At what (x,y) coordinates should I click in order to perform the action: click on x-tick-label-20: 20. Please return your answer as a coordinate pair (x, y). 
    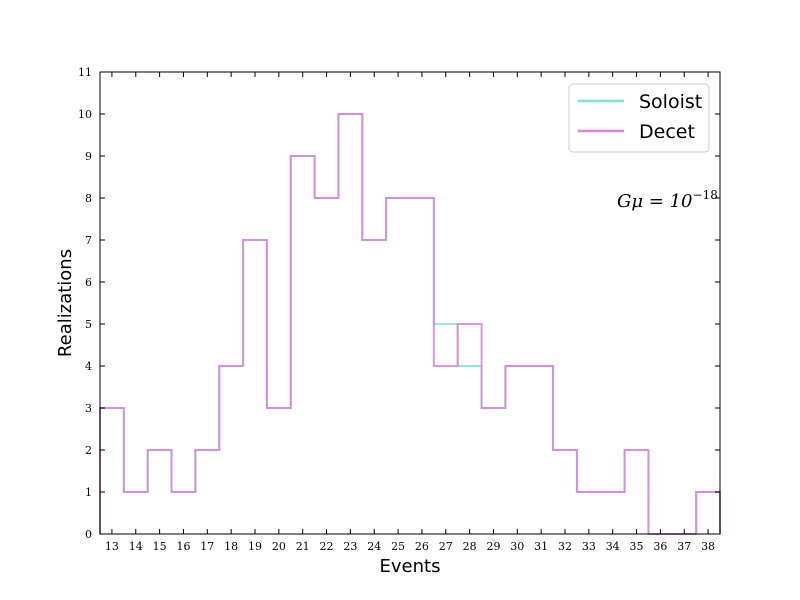
    Looking at the image, I should click on (279, 546).